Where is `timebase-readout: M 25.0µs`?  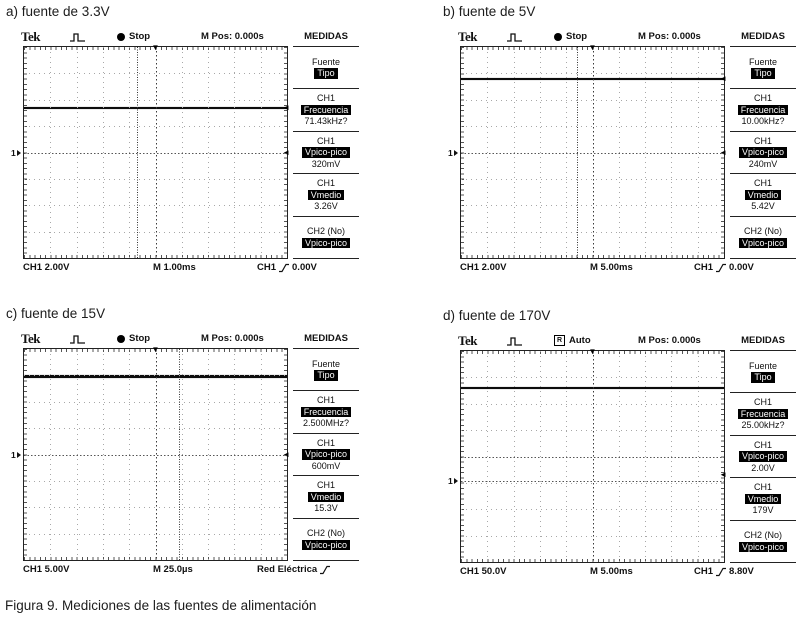
timebase-readout: M 25.0µs is located at coordinates (173, 569).